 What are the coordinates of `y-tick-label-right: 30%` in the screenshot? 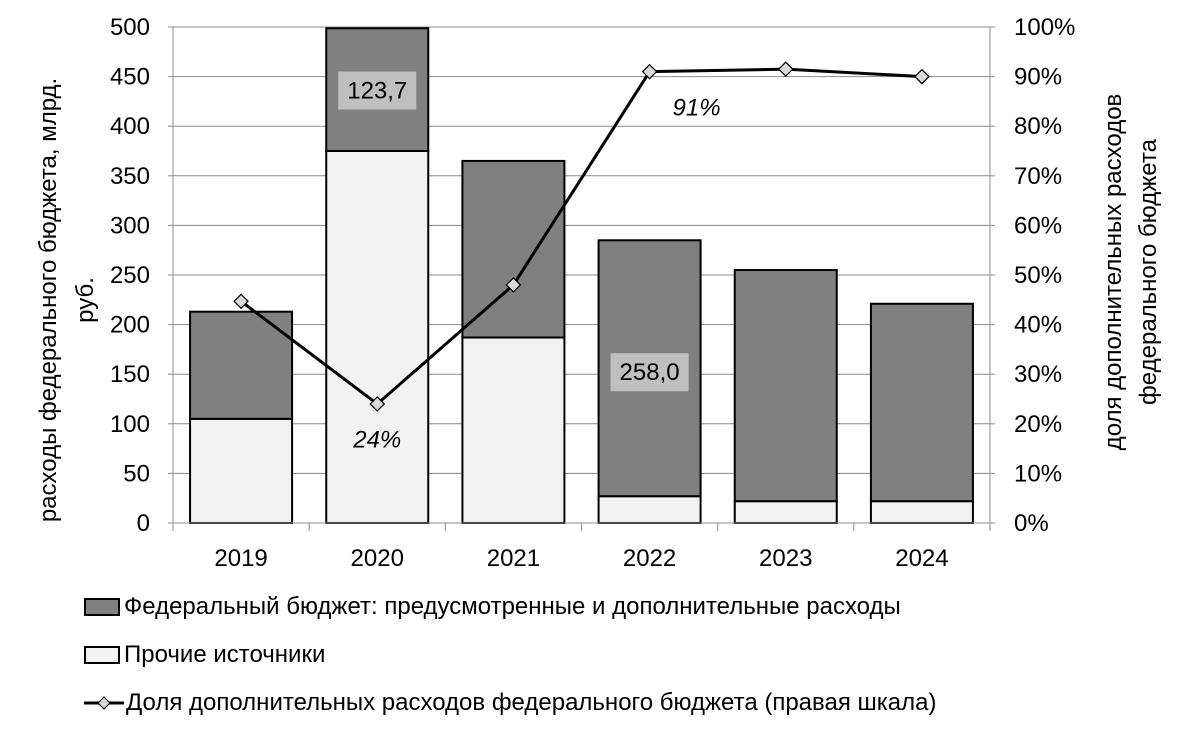 It's located at (1038, 374).